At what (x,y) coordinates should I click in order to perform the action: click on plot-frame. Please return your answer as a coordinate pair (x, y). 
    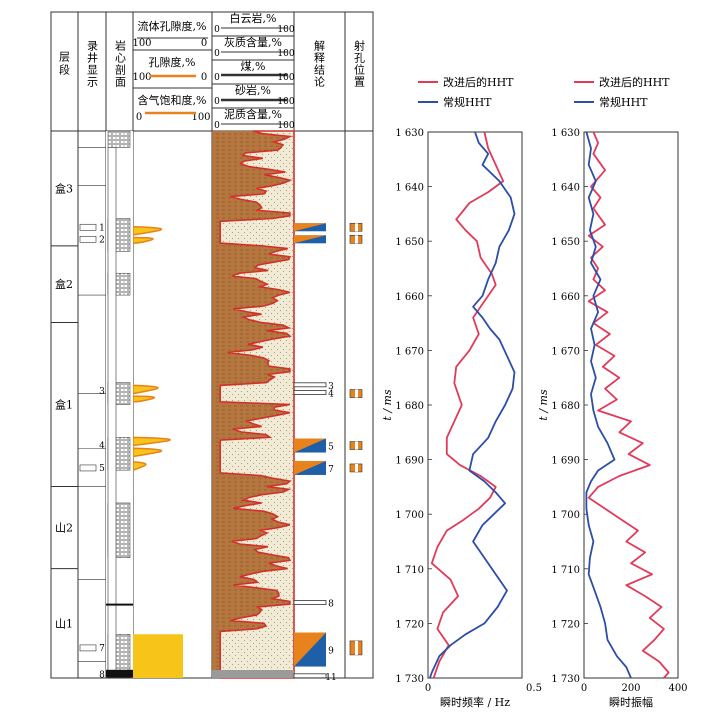
    Looking at the image, I should click on (475, 405).